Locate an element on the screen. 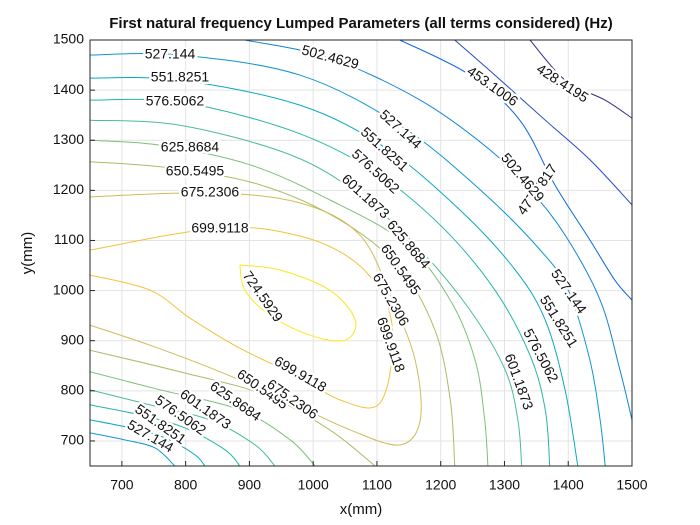  y-tick-label: 1100 is located at coordinates (69, 239).